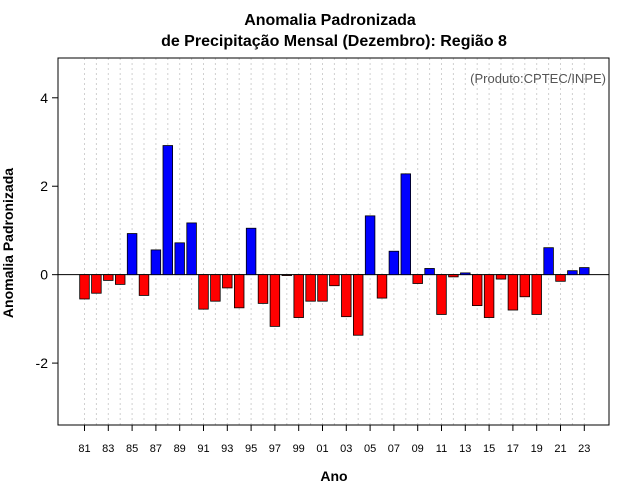 The height and width of the screenshot is (500, 640). What do you see at coordinates (537, 449) in the screenshot?
I see `x-tick-label: 19` at bounding box center [537, 449].